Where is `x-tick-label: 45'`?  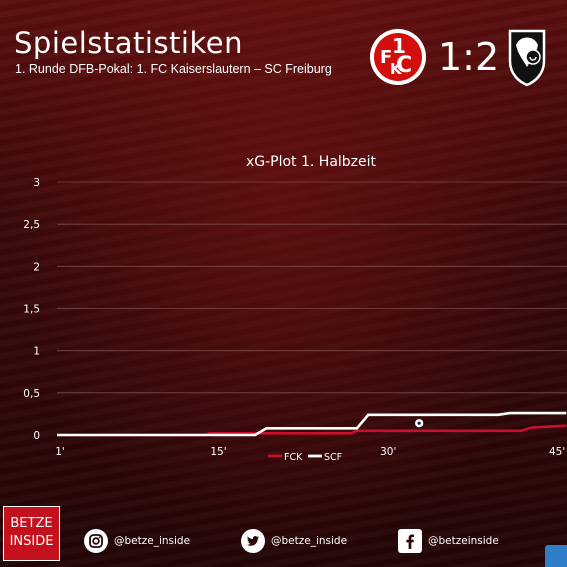 x-tick-label: 45' is located at coordinates (557, 452).